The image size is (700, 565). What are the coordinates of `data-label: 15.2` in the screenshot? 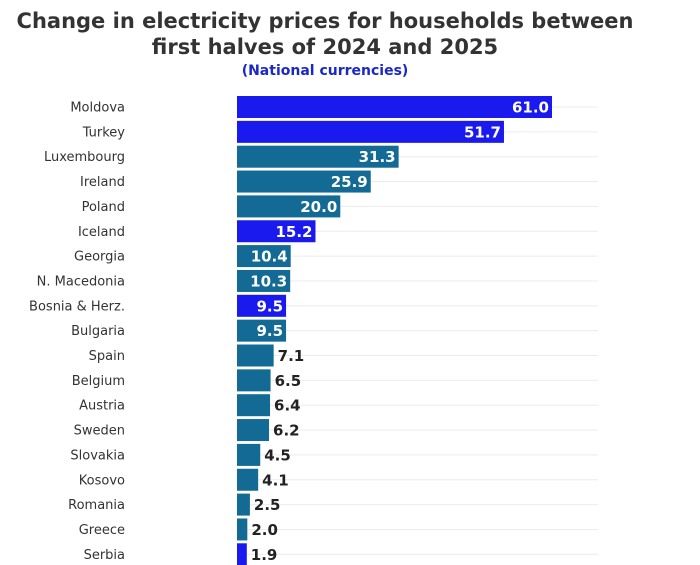 It's located at (293, 232).